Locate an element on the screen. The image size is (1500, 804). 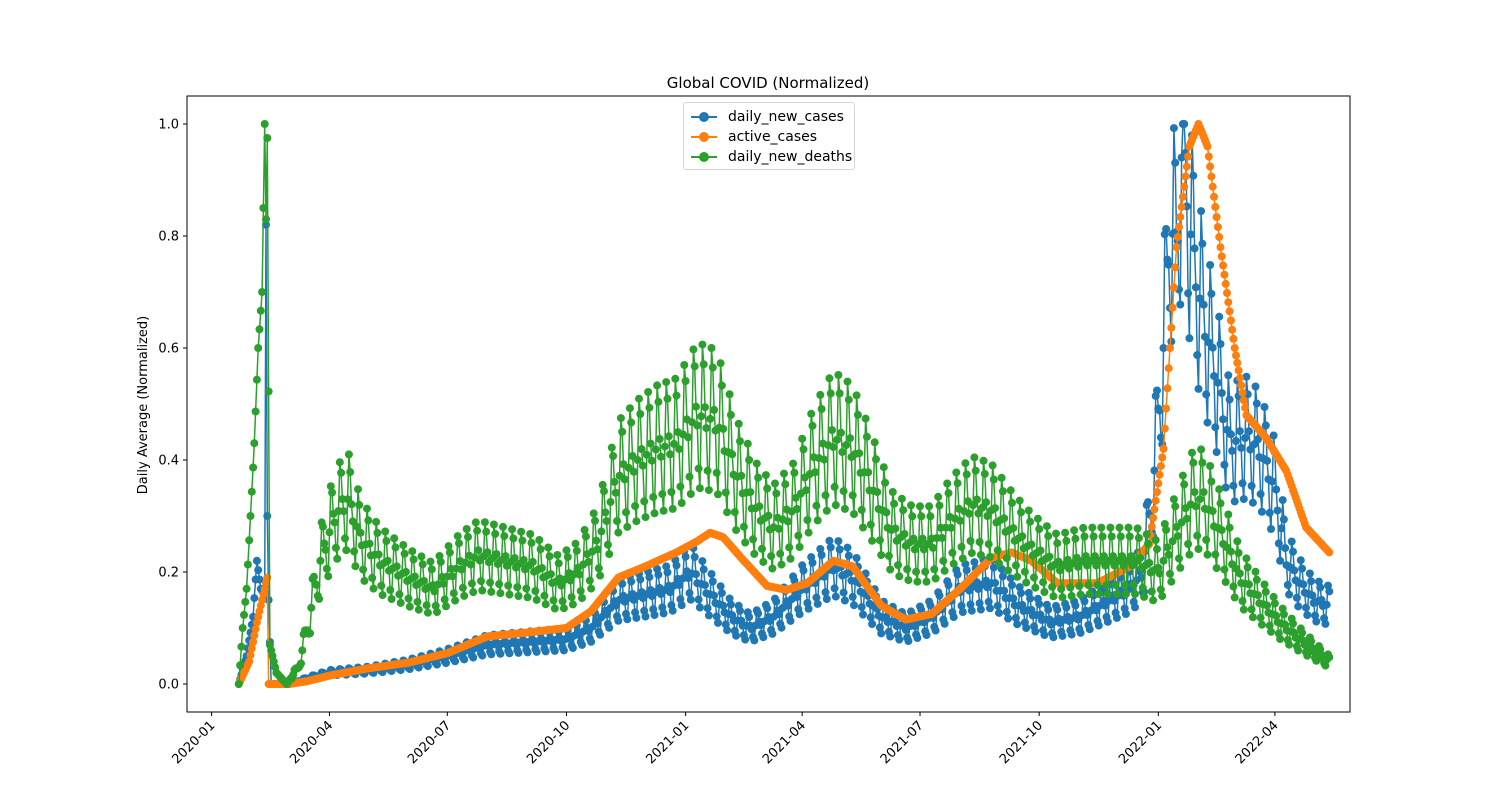
legend-item-daily-new-cases: daily_new_cases is located at coordinates (769, 117).